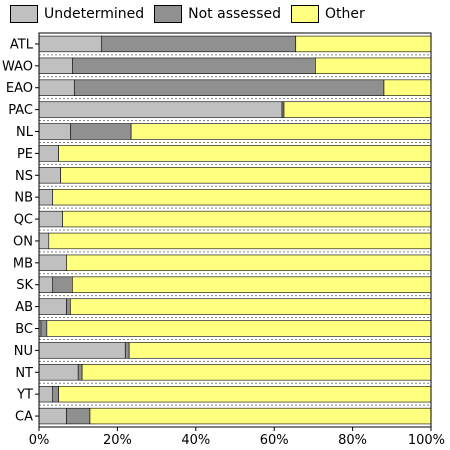 The image size is (450, 450). Describe the element at coordinates (25, 154) in the screenshot. I see `y-tick-label: PE` at that location.